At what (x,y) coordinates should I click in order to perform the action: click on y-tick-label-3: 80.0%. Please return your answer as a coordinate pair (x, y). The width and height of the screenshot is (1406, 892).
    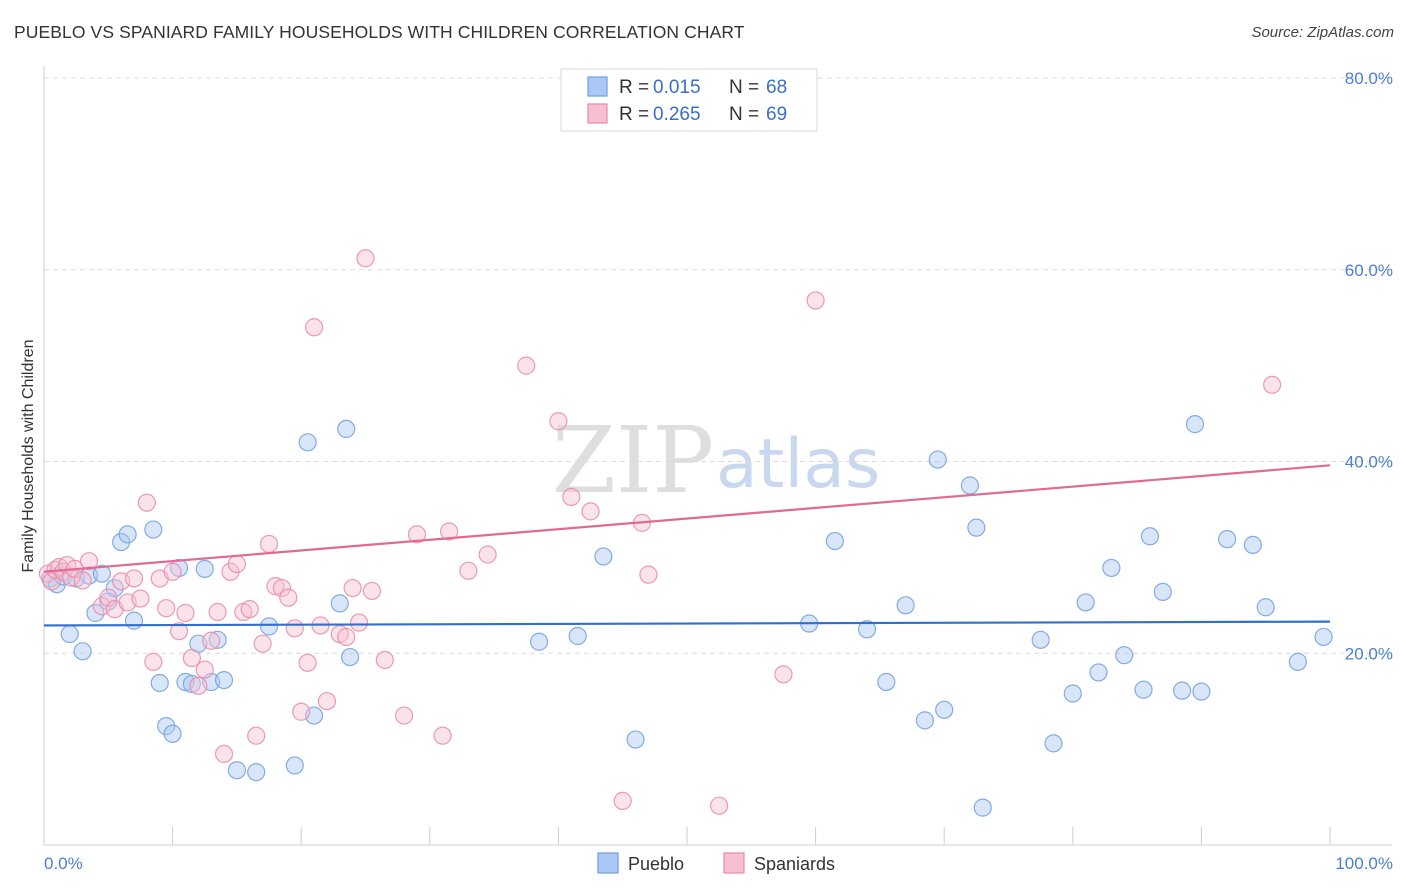
    Looking at the image, I should click on (1369, 78).